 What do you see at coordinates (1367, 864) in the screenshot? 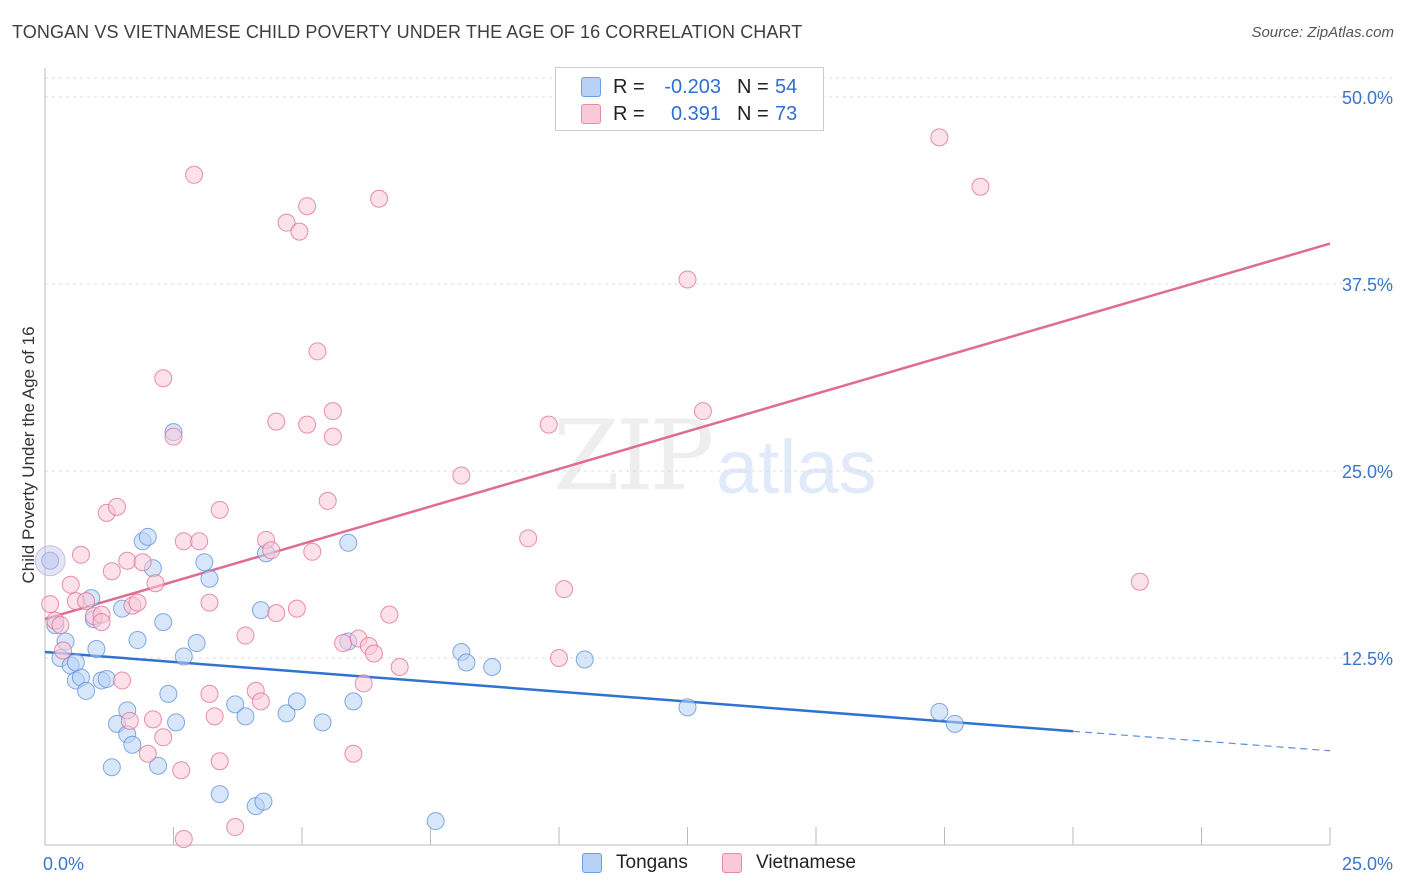
I see `x-tick-label: 25.0%` at bounding box center [1367, 864].